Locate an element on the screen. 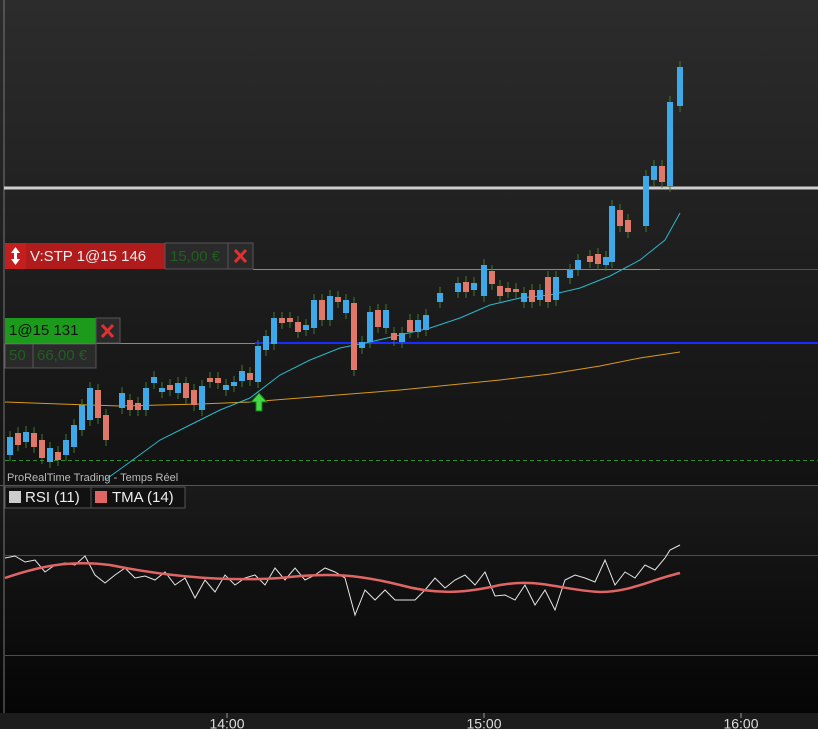 This screenshot has width=818, height=729. move-icon is located at coordinates (15, 256).